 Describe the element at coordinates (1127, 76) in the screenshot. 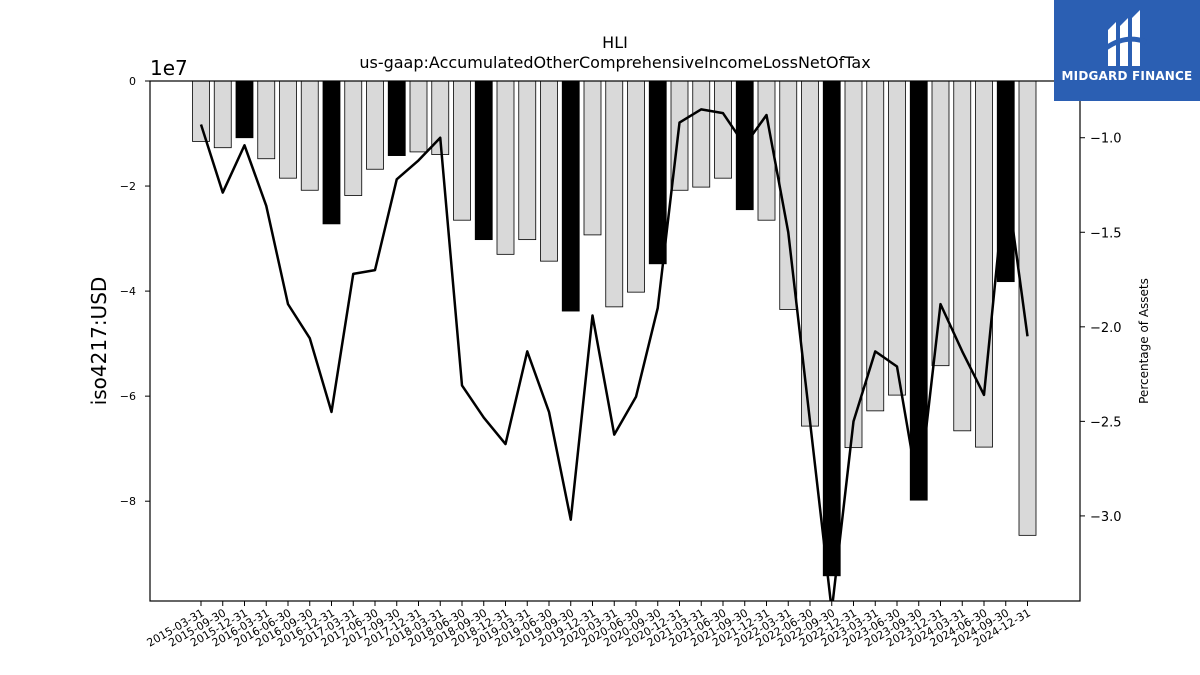

I see `logo-text: MIDGARD FINANCE` at that location.